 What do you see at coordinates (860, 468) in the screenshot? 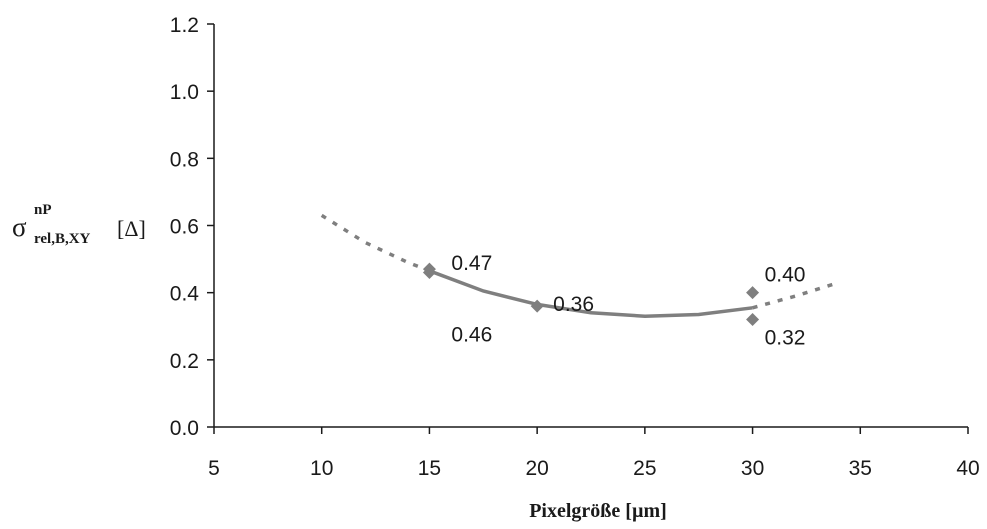
I see `x-tick-label: 35` at bounding box center [860, 468].